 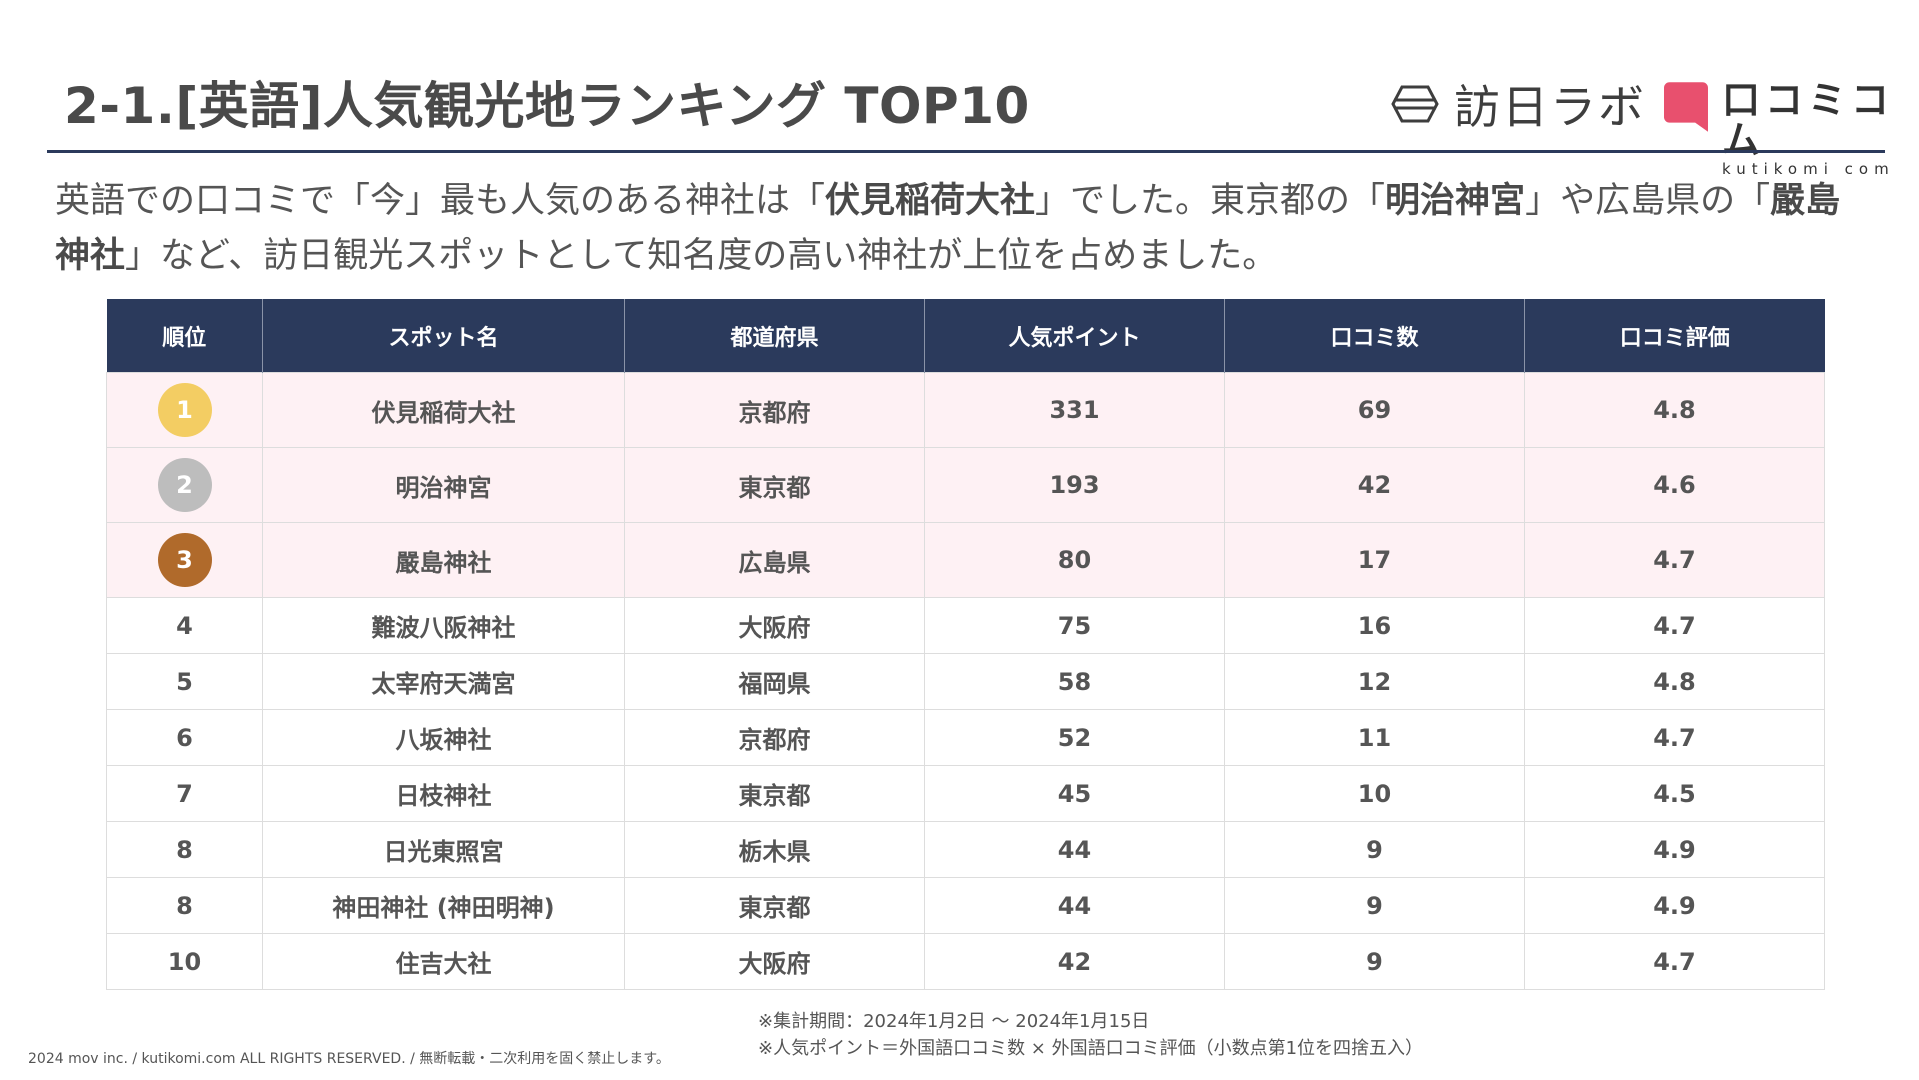 I want to click on review-count-cell: 42, so click(x=1374, y=485).